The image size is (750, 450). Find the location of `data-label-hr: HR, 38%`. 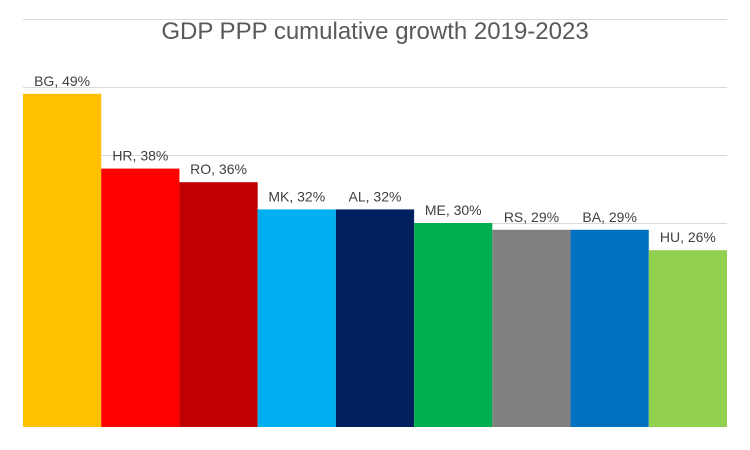

data-label-hr: HR, 38% is located at coordinates (140, 156).